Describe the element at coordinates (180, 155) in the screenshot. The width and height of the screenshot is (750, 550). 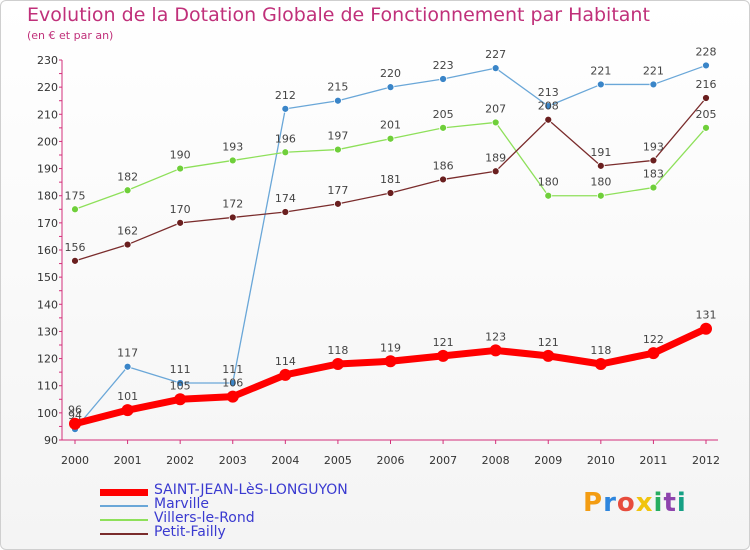
I see `data-label: 190` at that location.